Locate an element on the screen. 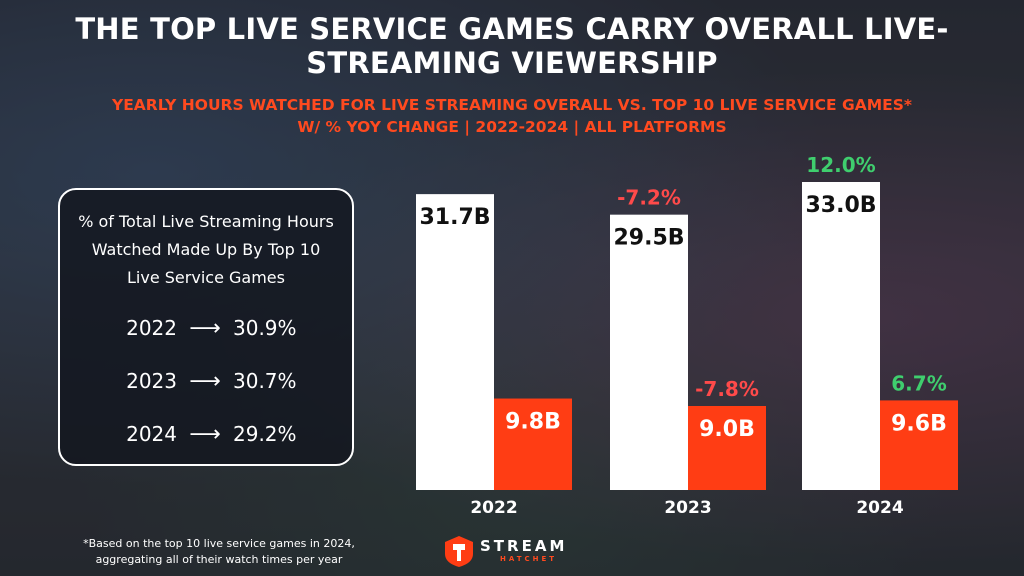  data-label-series-2-2022: 9.8B is located at coordinates (533, 422).